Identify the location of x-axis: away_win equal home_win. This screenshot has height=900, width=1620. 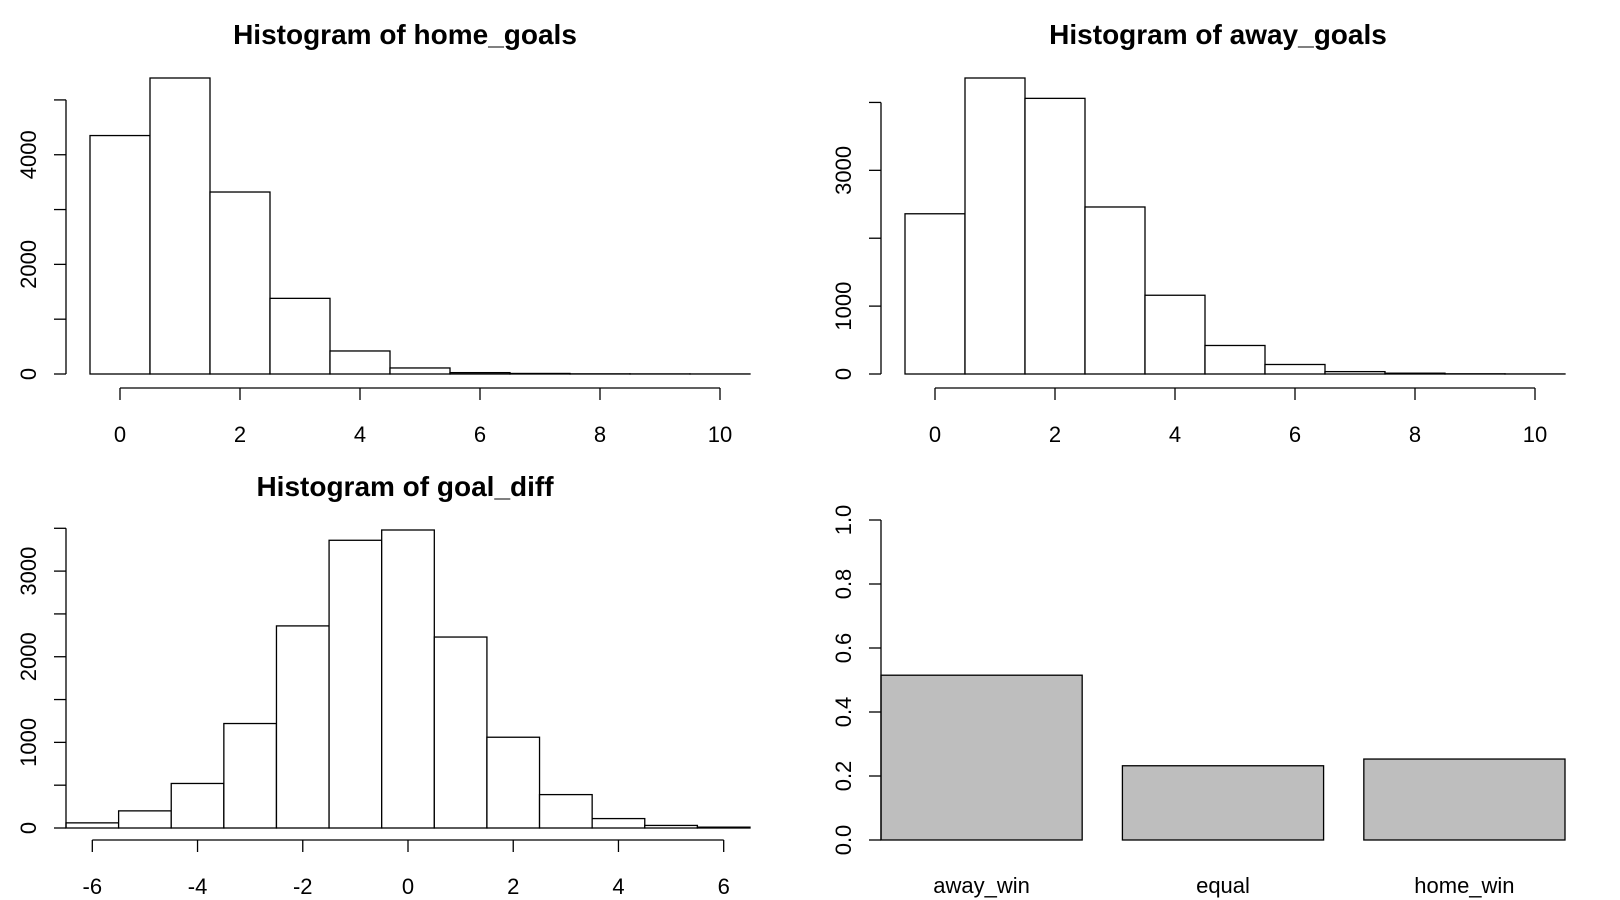
(1223, 885).